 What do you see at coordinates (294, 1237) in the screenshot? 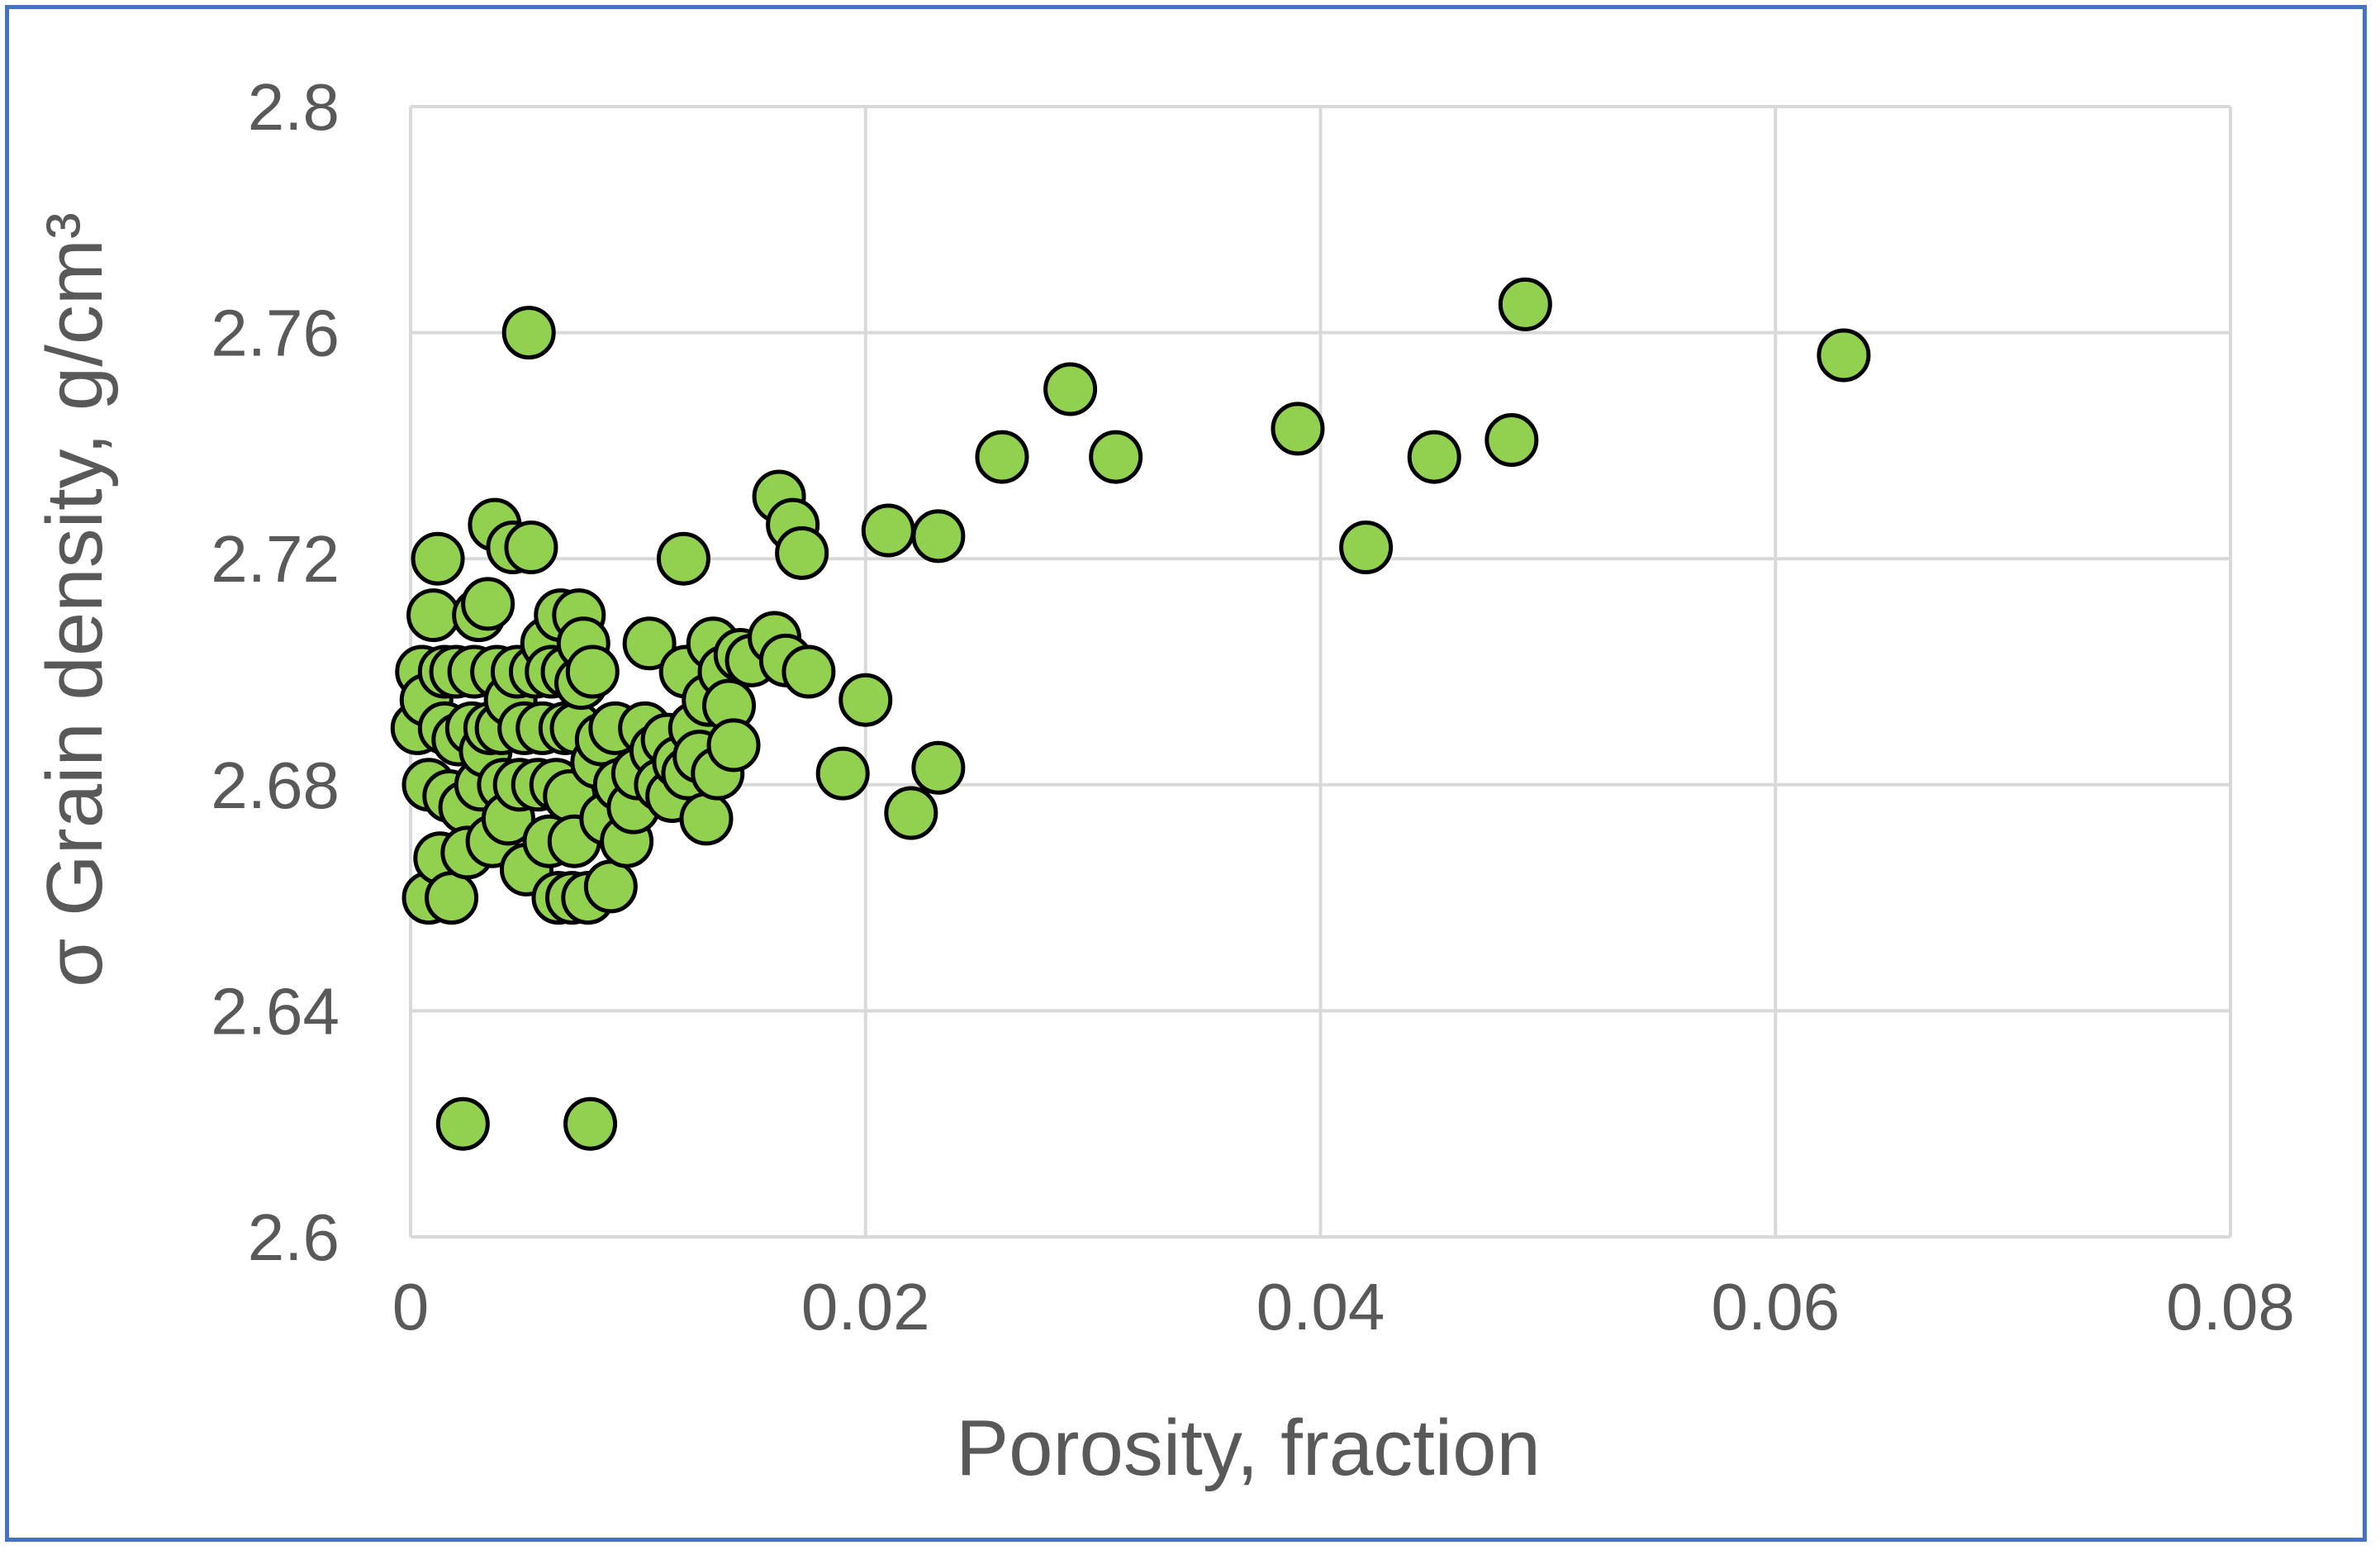
I see `y-tick-label: 2.6` at bounding box center [294, 1237].